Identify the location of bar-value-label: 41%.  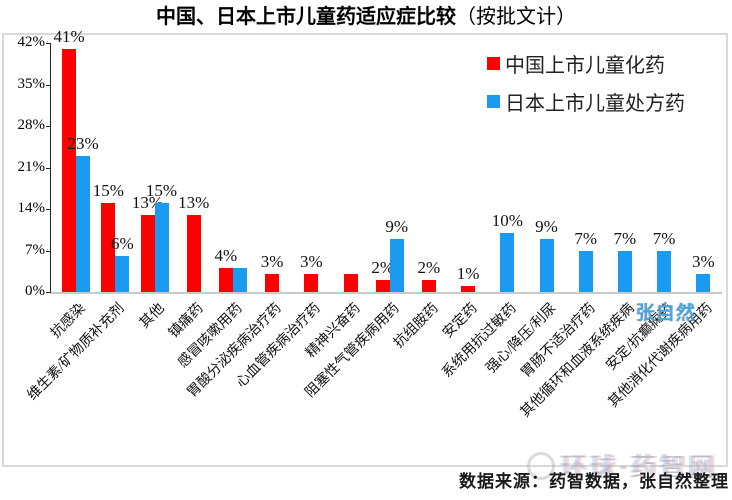
(69, 36).